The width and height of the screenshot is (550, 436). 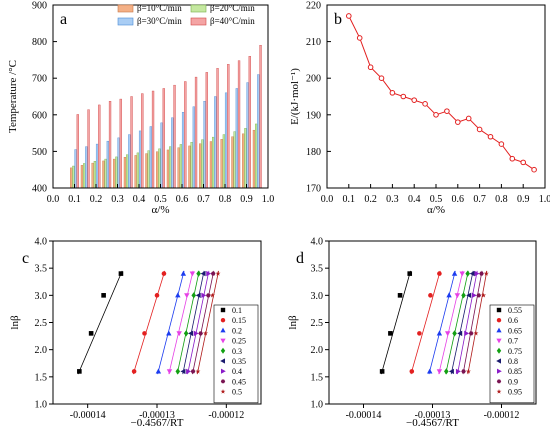 I want to click on point-0.6, so click(x=412, y=371).